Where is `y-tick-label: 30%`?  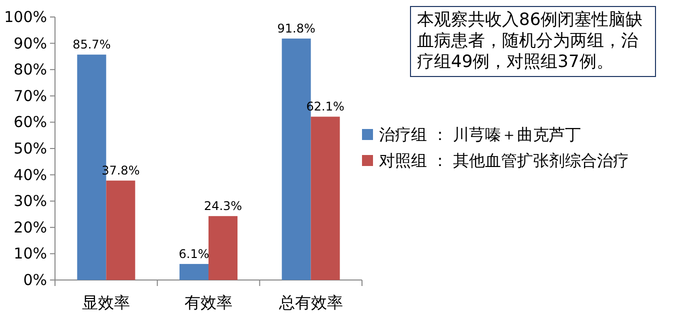
y-tick-label: 30% is located at coordinates (30, 201).